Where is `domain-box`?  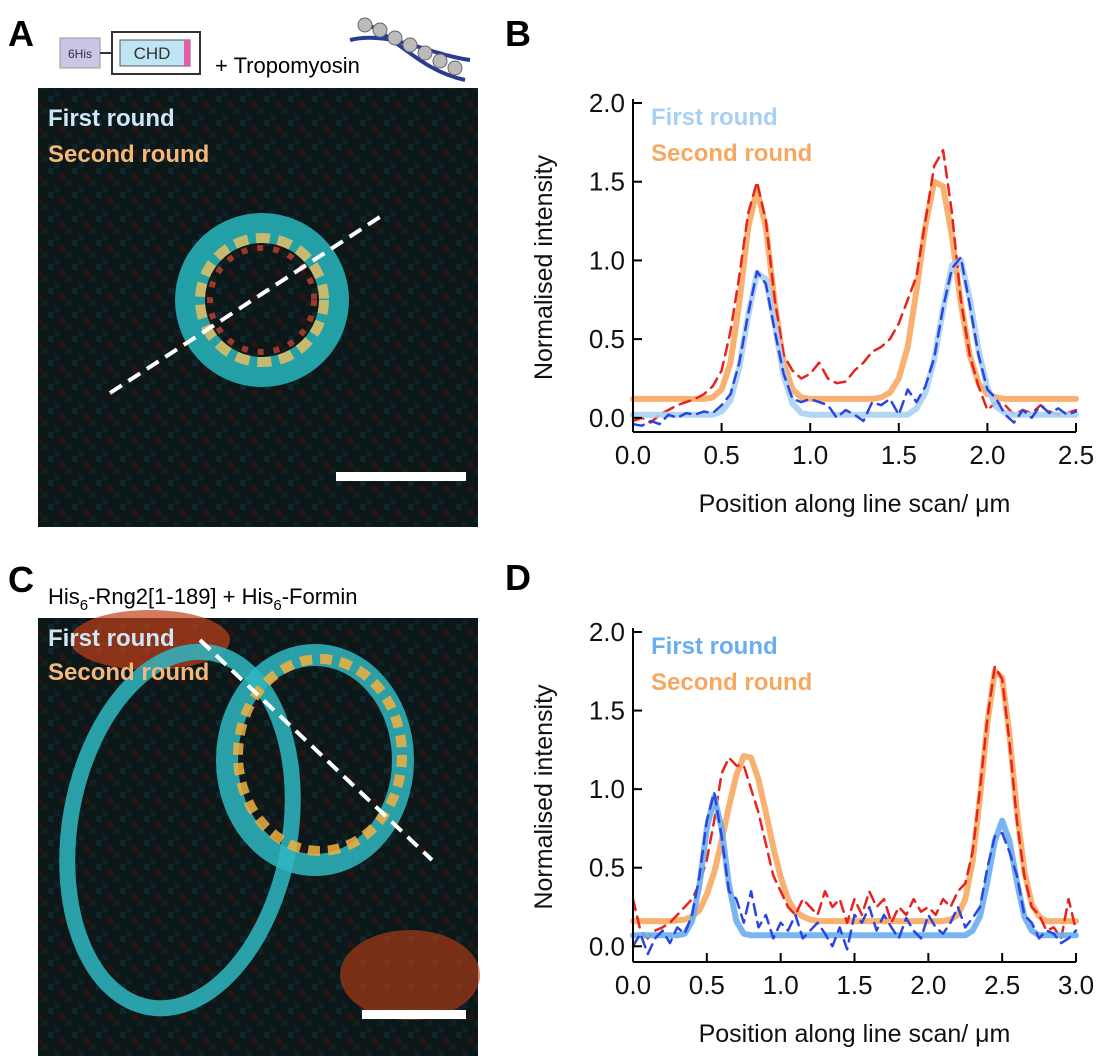
domain-box is located at coordinates (155, 53).